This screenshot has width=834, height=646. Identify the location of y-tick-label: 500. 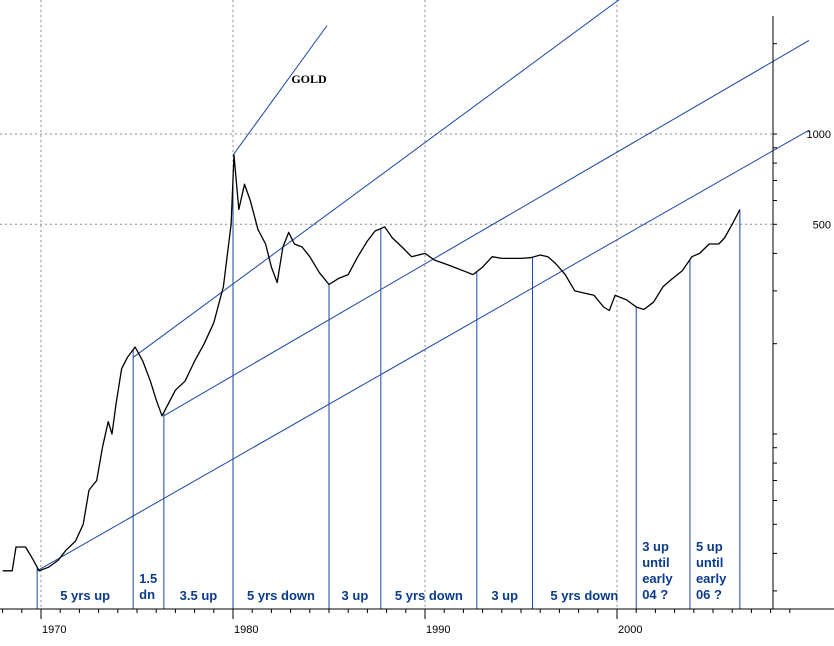
(822, 225).